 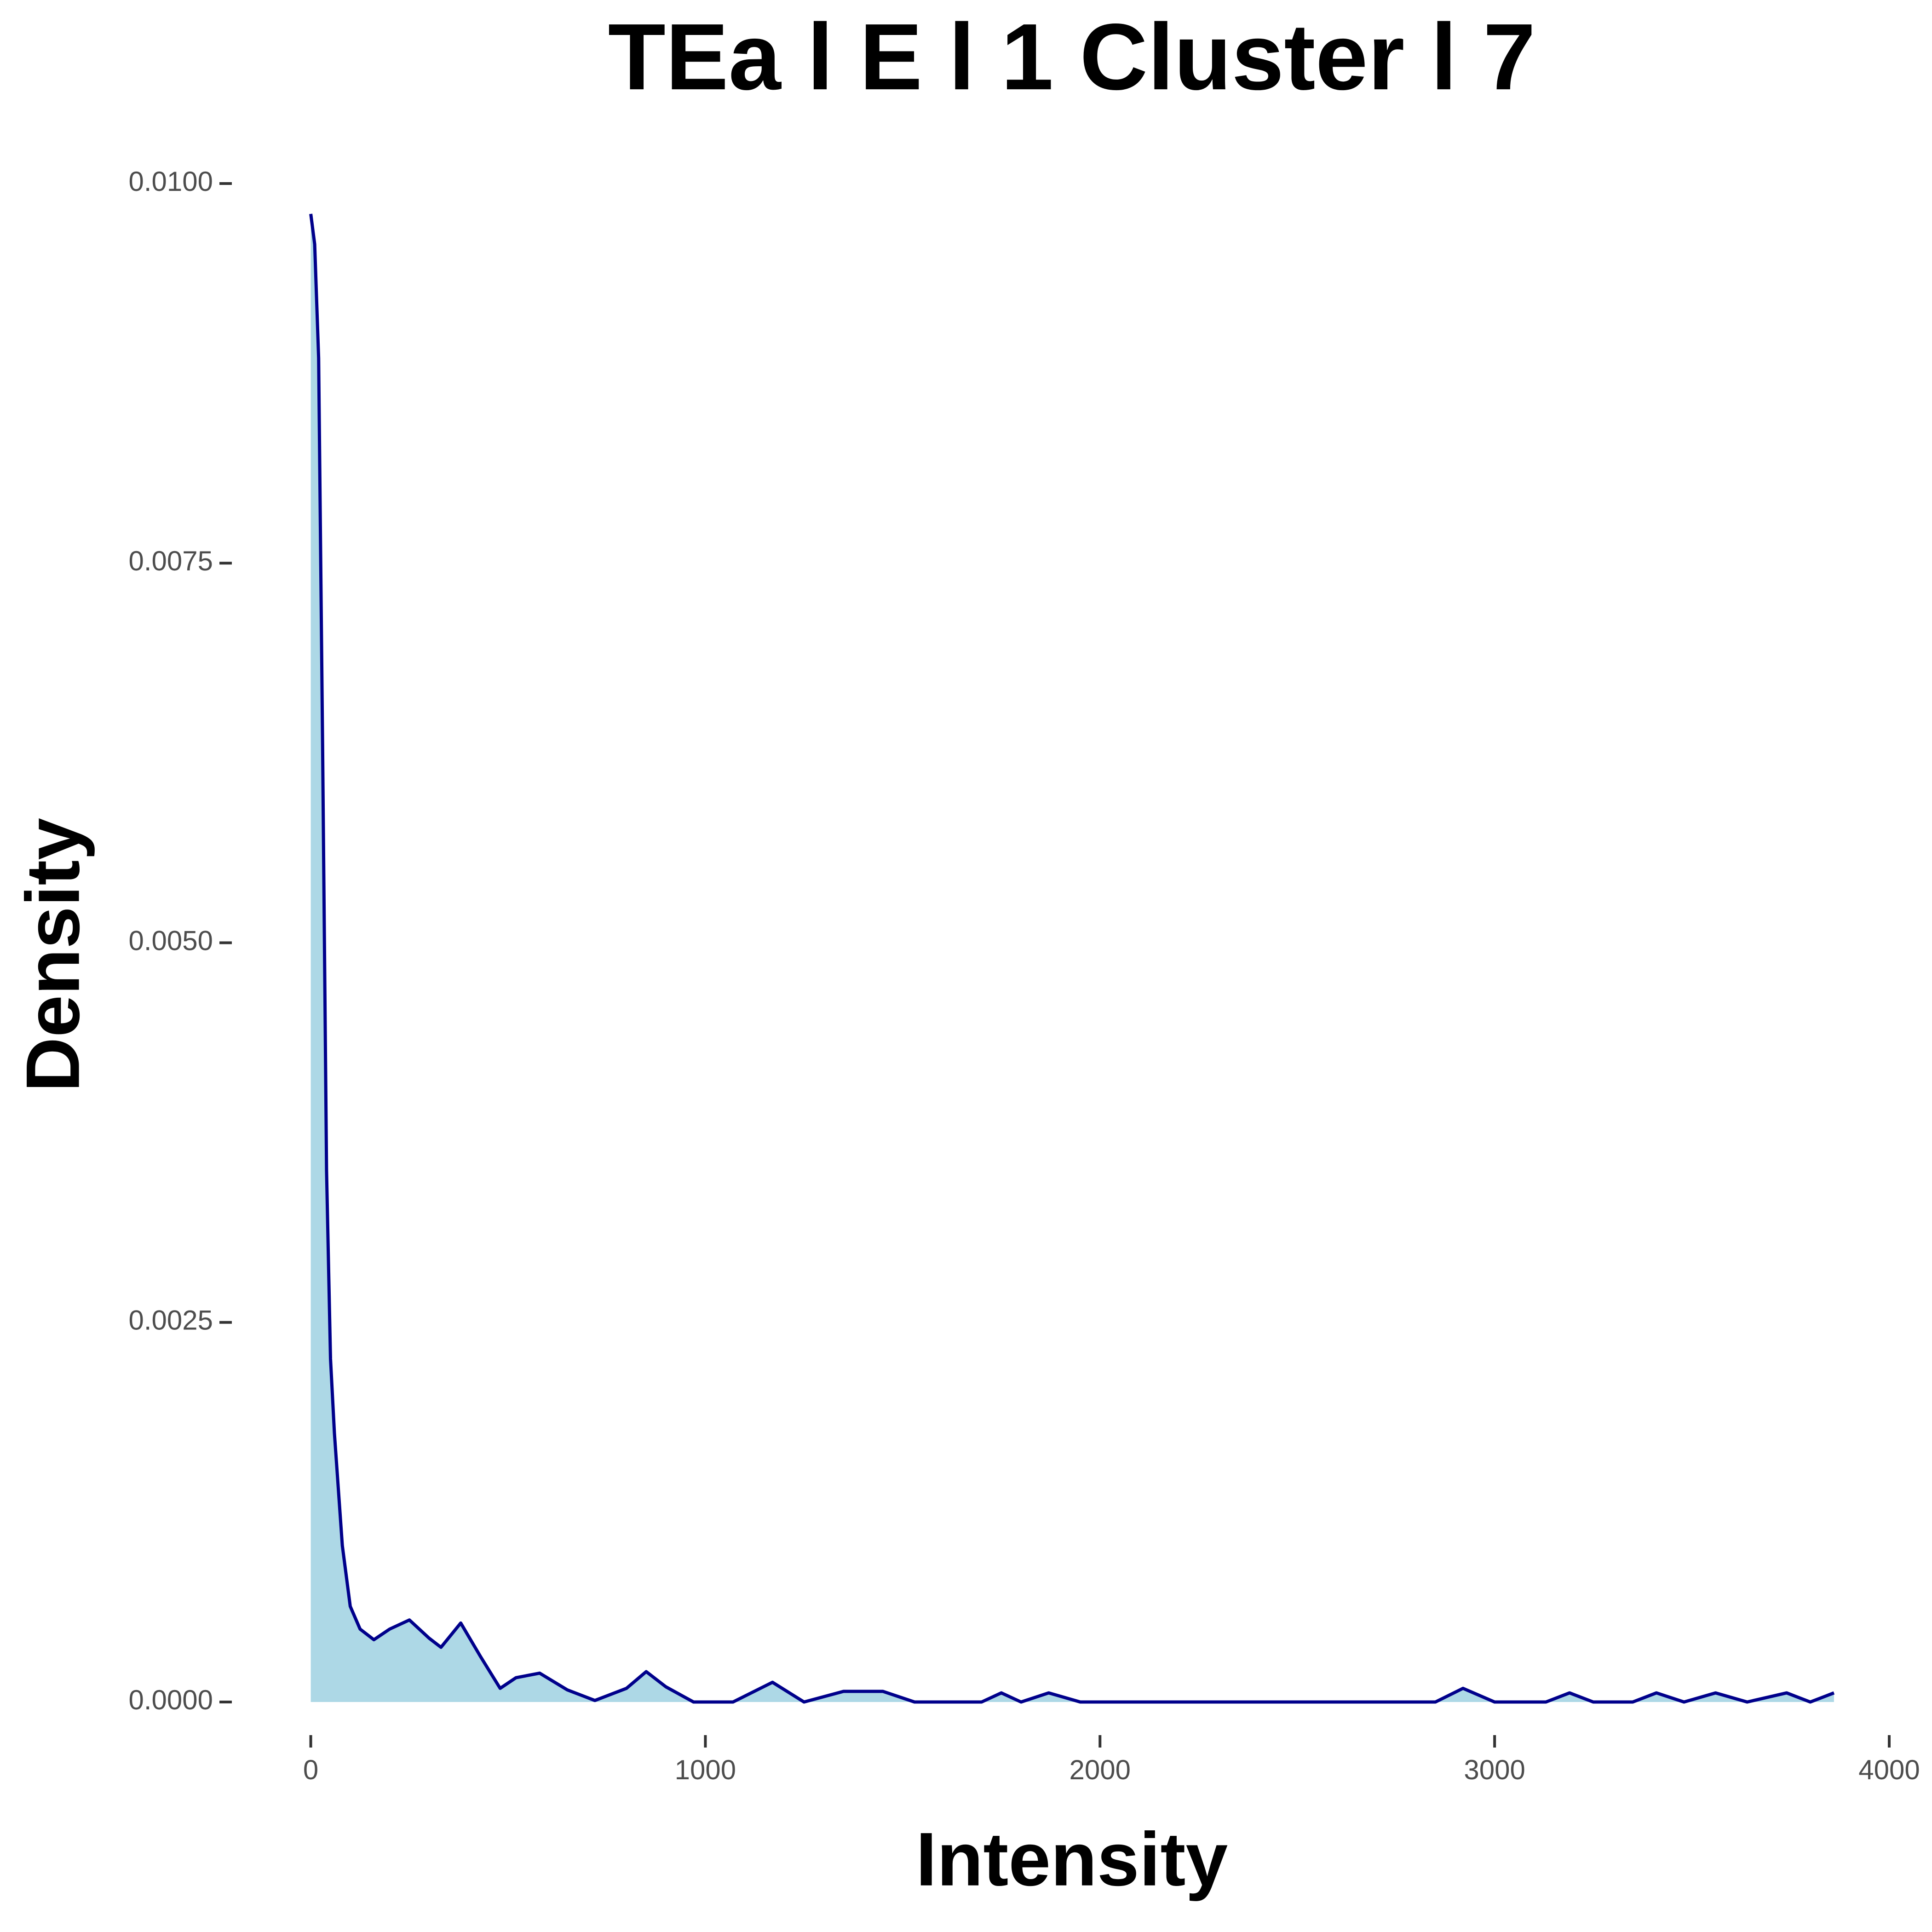 I want to click on x-tick-label: 0, so click(x=310, y=1769).